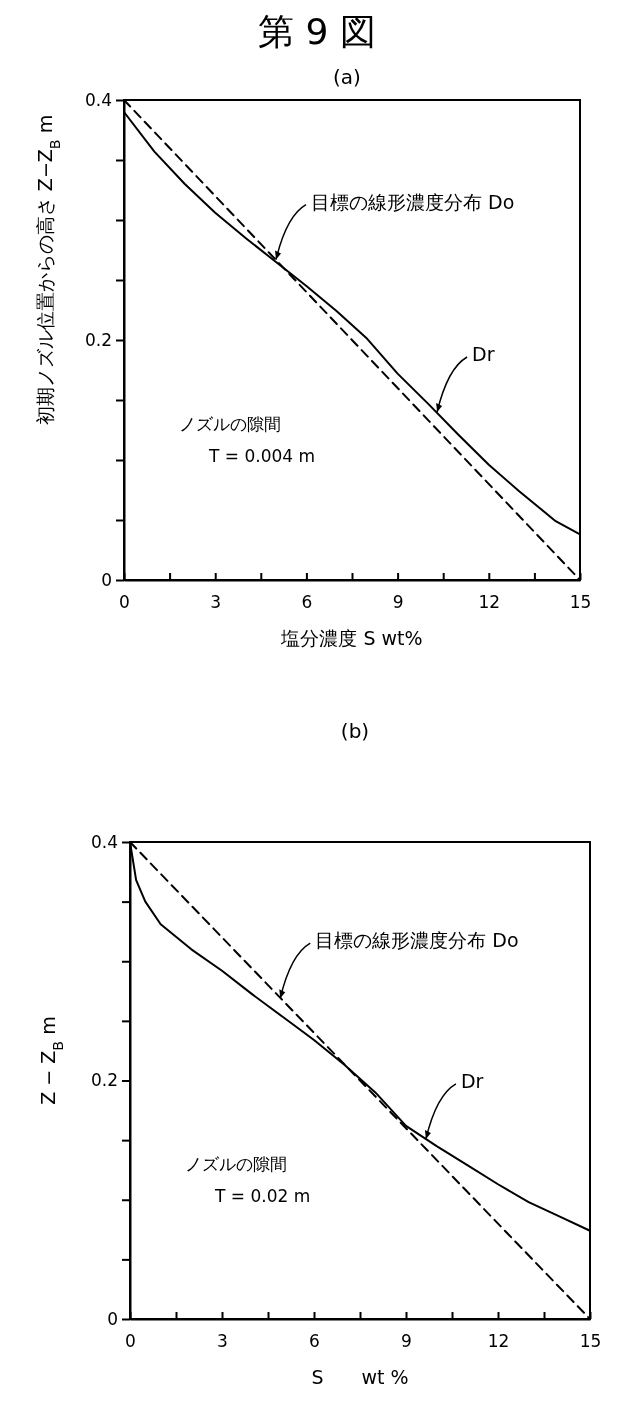 The height and width of the screenshot is (1422, 634). What do you see at coordinates (351, 638) in the screenshot?
I see `x-axis-title: 塩分濃度 S wt%` at bounding box center [351, 638].